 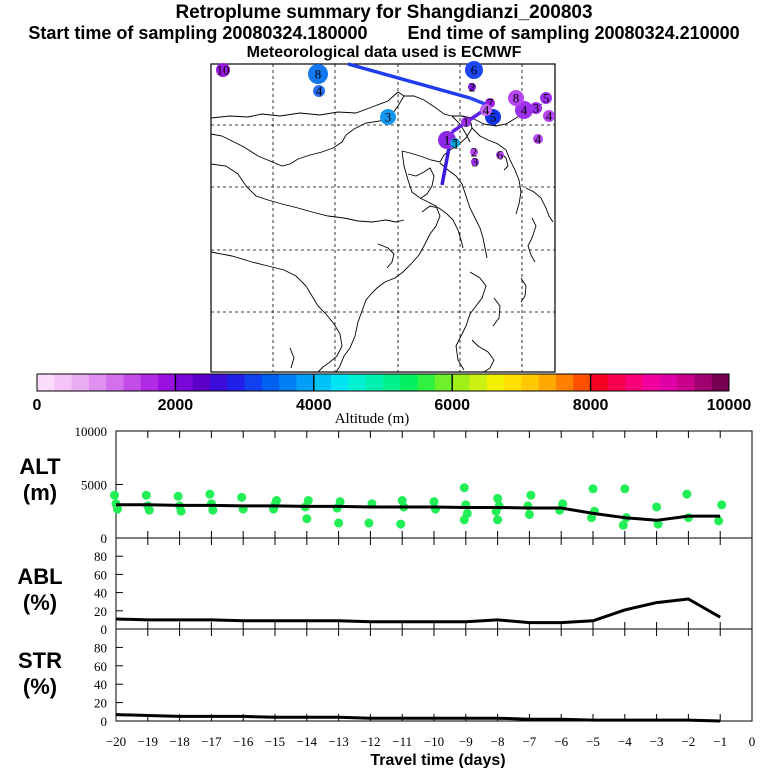 I want to click on str-axis-label: STR, so click(x=40, y=660).